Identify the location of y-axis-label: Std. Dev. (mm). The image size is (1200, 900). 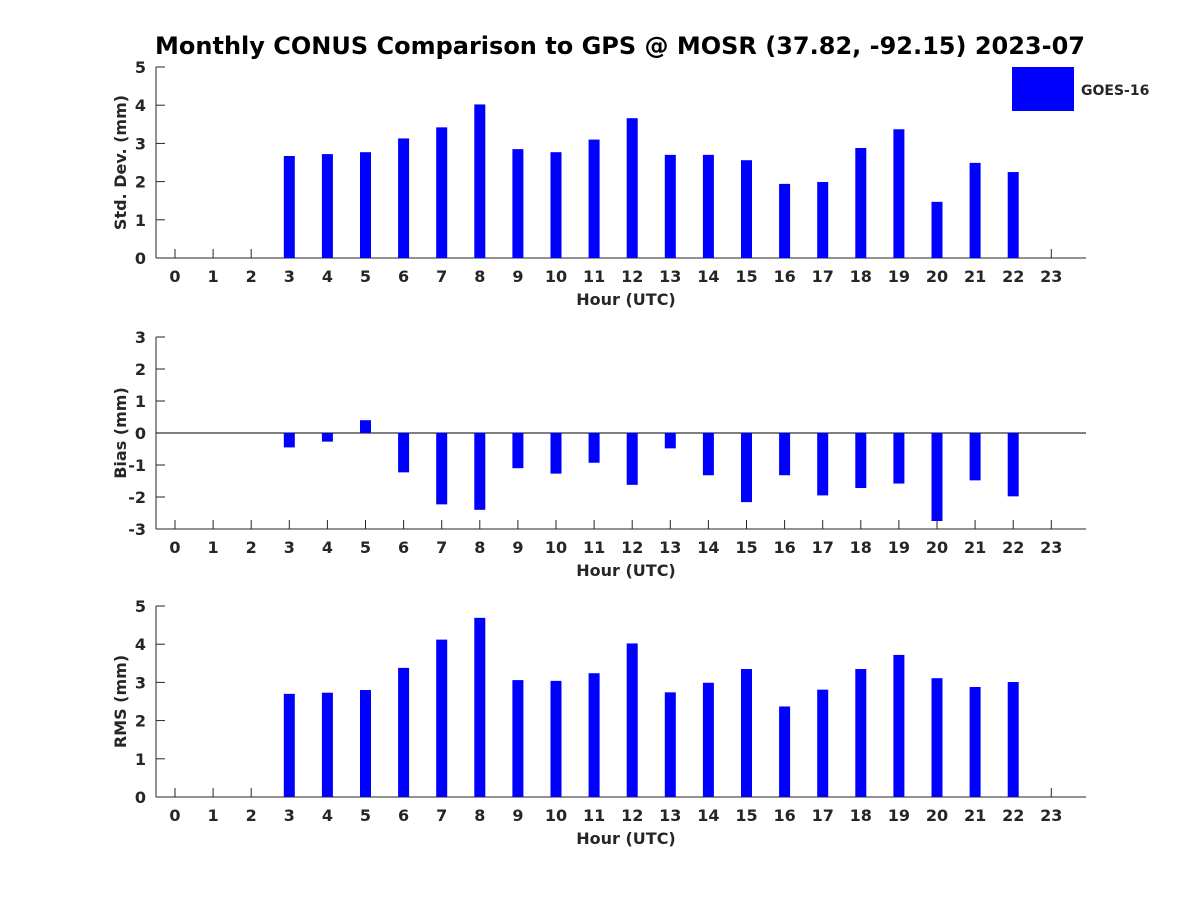
(120, 162).